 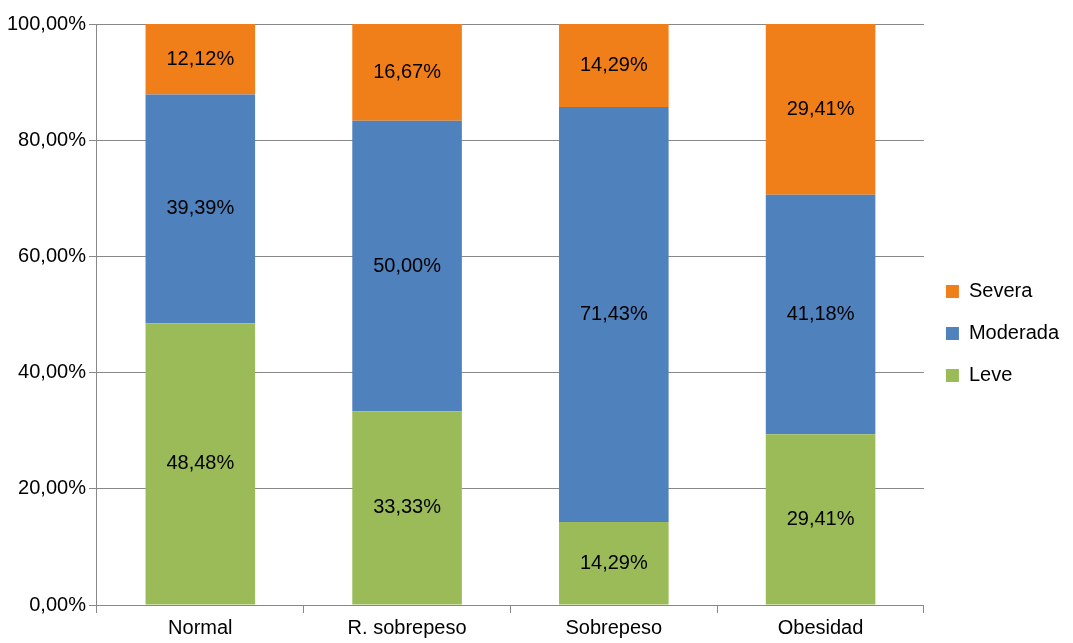 I want to click on data-label: 16,67%, so click(x=407, y=70).